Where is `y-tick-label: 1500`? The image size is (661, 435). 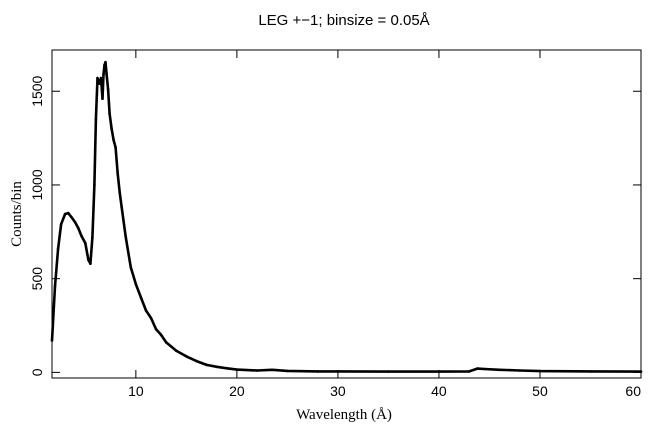 y-tick-label: 1500 is located at coordinates (37, 90).